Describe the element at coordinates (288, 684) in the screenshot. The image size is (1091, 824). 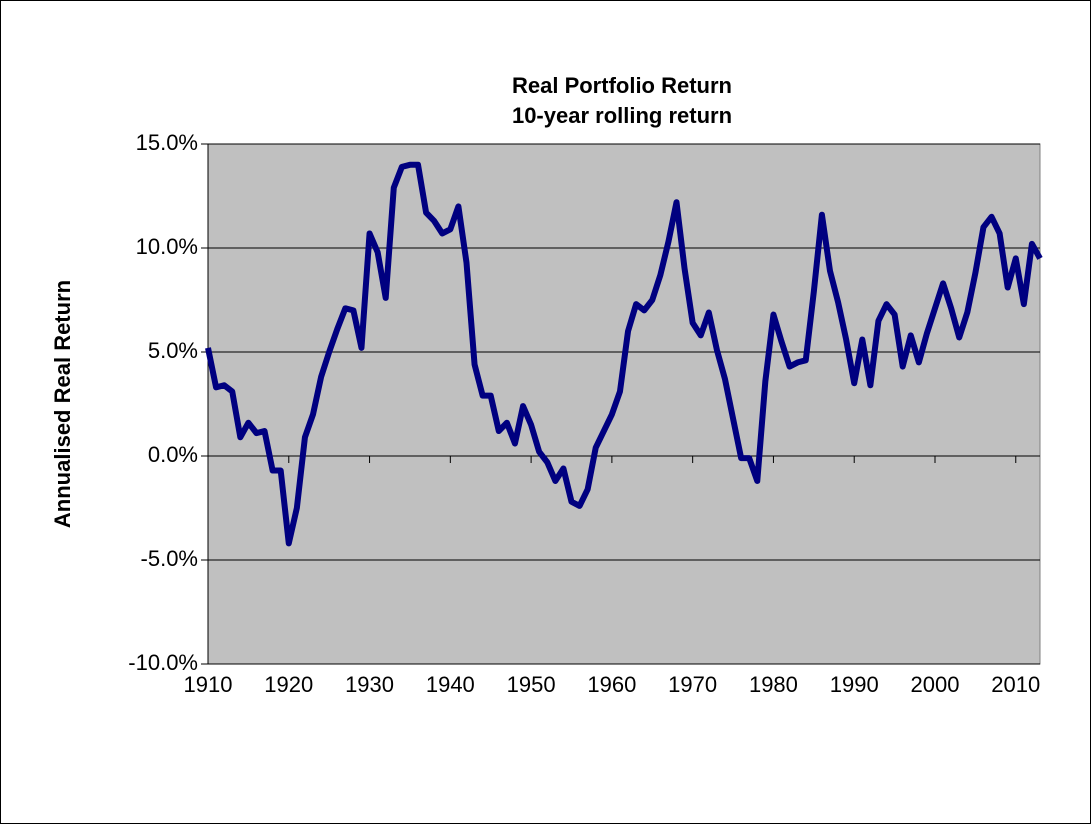
I see `x-tick-label: 1920` at that location.